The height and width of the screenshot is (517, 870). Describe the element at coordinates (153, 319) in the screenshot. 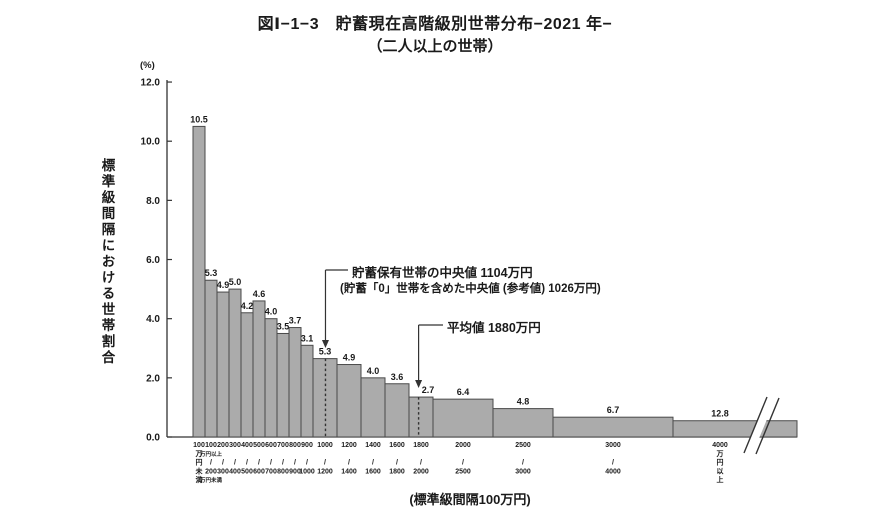

I see `y-tick-label: 4.0` at that location.